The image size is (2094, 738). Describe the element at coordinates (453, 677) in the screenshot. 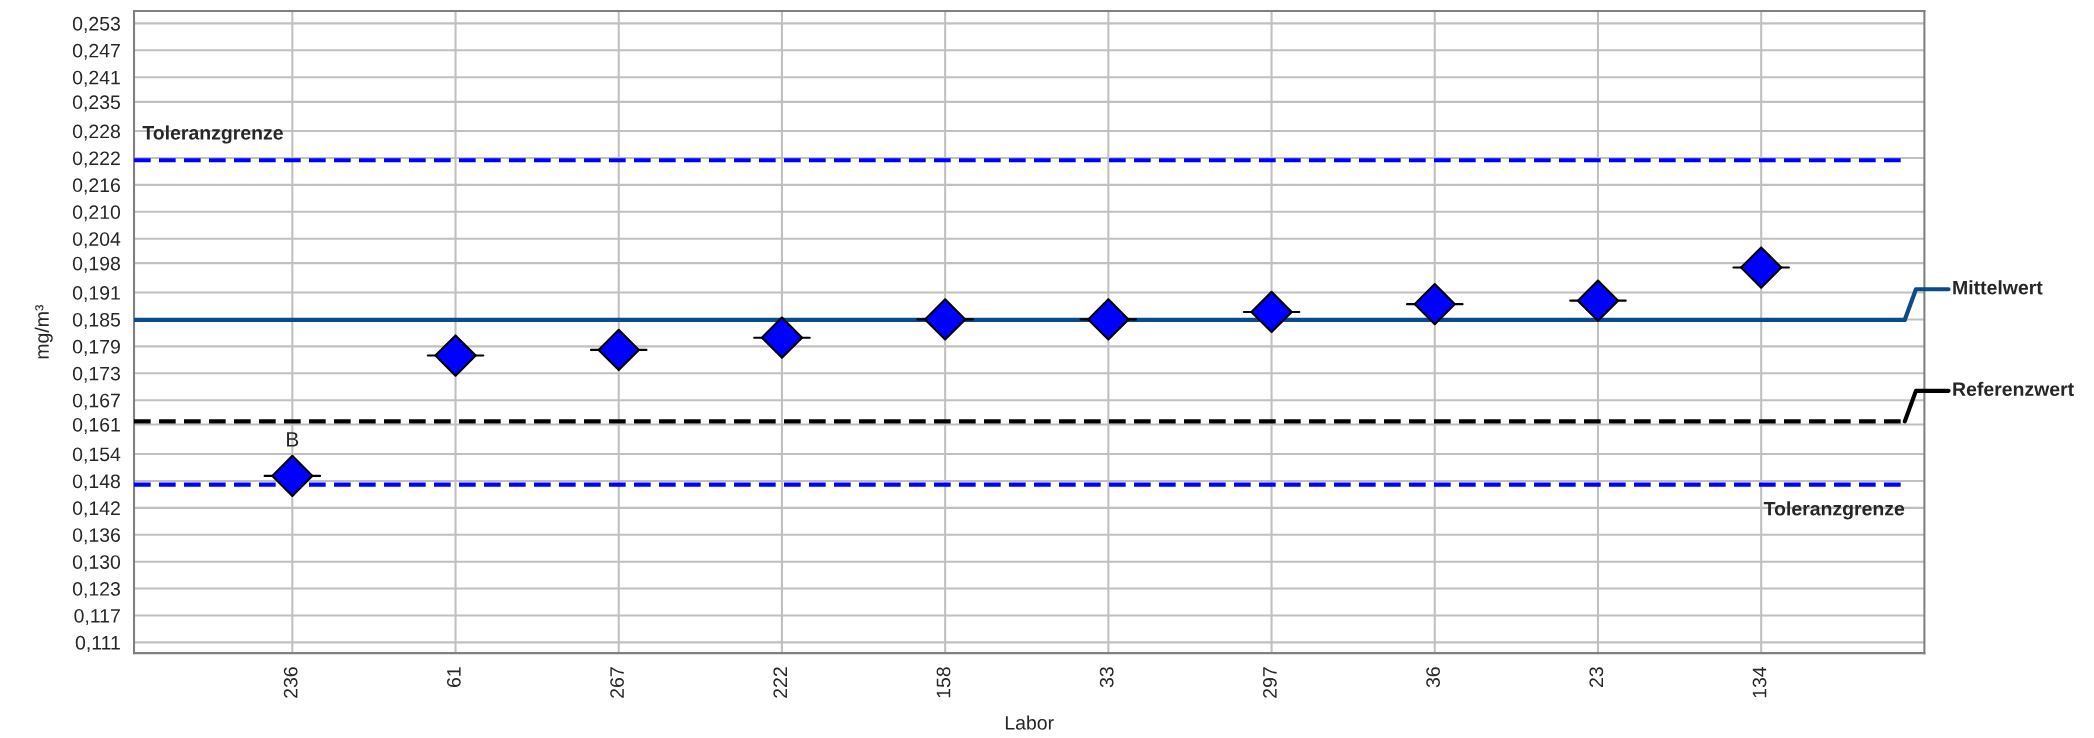

I see `x-tick-label: 61` at that location.